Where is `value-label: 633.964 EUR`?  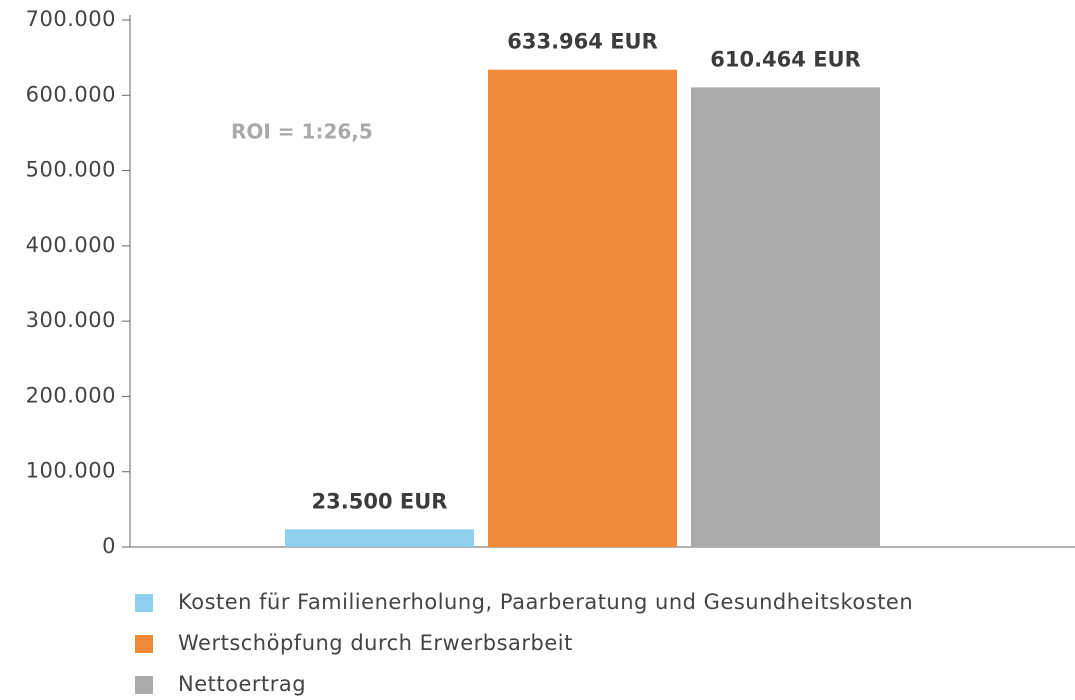
value-label: 633.964 EUR is located at coordinates (582, 42).